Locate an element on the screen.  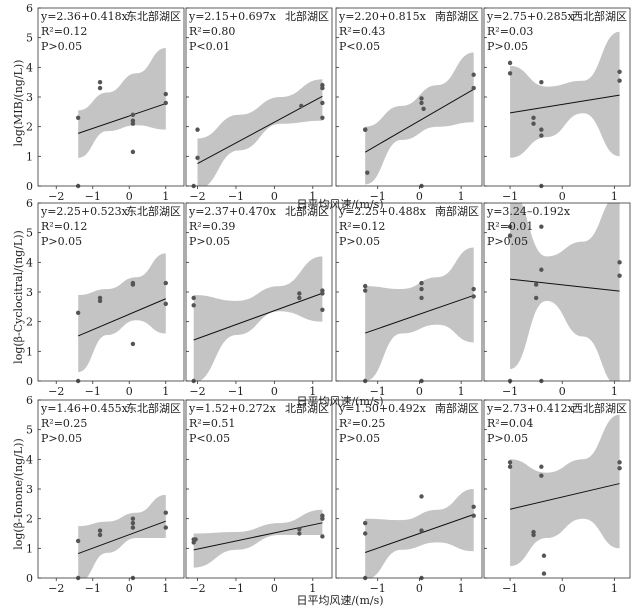
panel-2-2: −1 0 1 y=1.50+0.492x R²=0.25 P>0.05 南部湖区 is located at coordinates (409, 497).